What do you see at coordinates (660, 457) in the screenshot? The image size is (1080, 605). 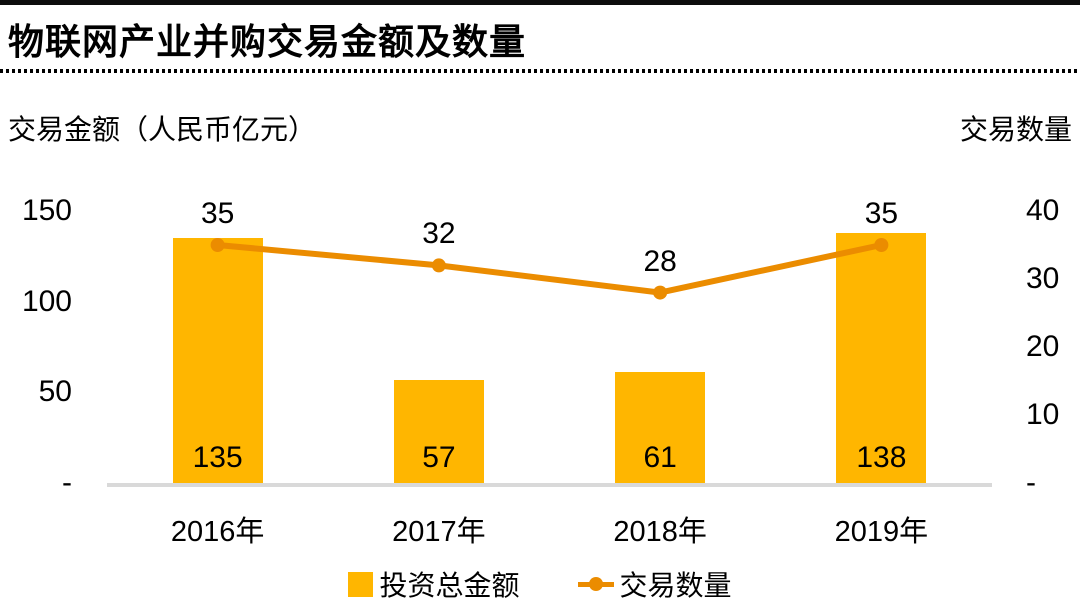 I see `bar-value-label: 61` at bounding box center [660, 457].